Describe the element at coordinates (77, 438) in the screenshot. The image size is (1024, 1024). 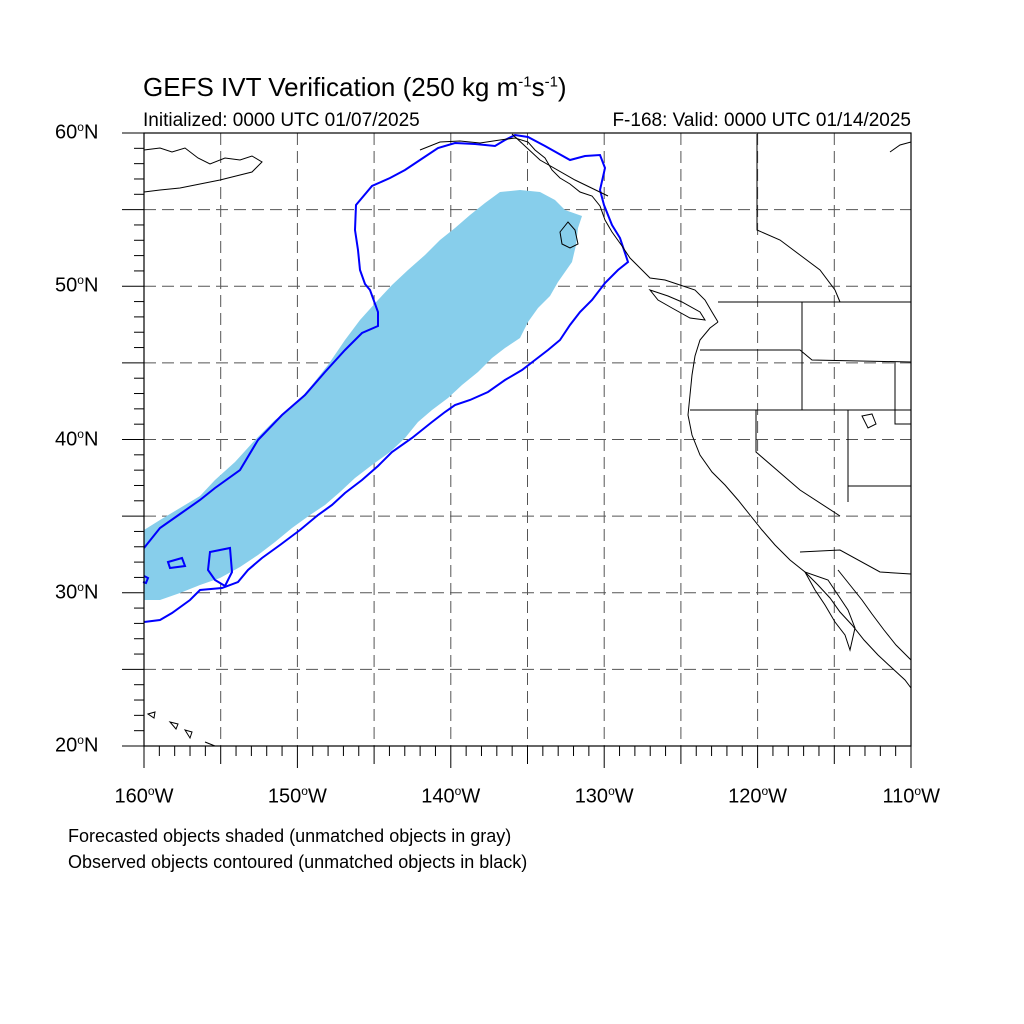
I see `lat-label: 40oN` at that location.